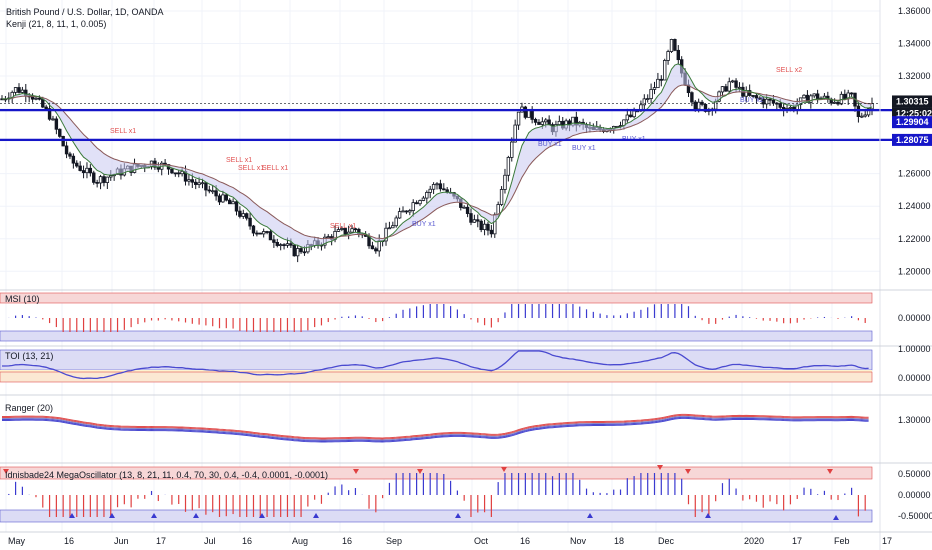  Describe the element at coordinates (481, 541) in the screenshot. I see `time-tick-label: Oct` at that location.